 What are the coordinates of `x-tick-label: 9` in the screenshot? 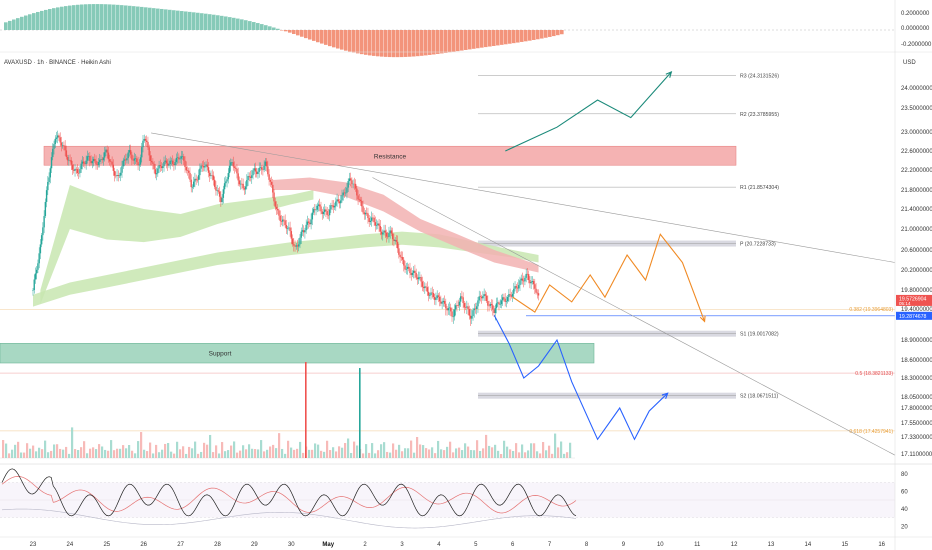 It's located at (624, 545).